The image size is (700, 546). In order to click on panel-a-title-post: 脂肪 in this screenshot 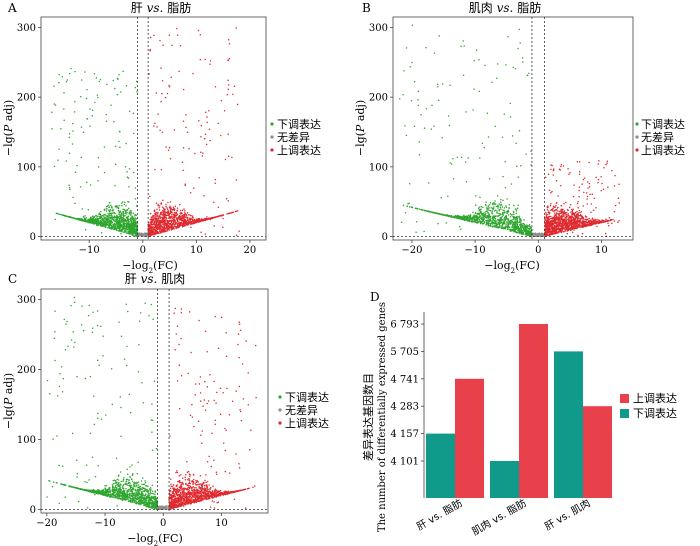, I will do `click(177, 7)`.